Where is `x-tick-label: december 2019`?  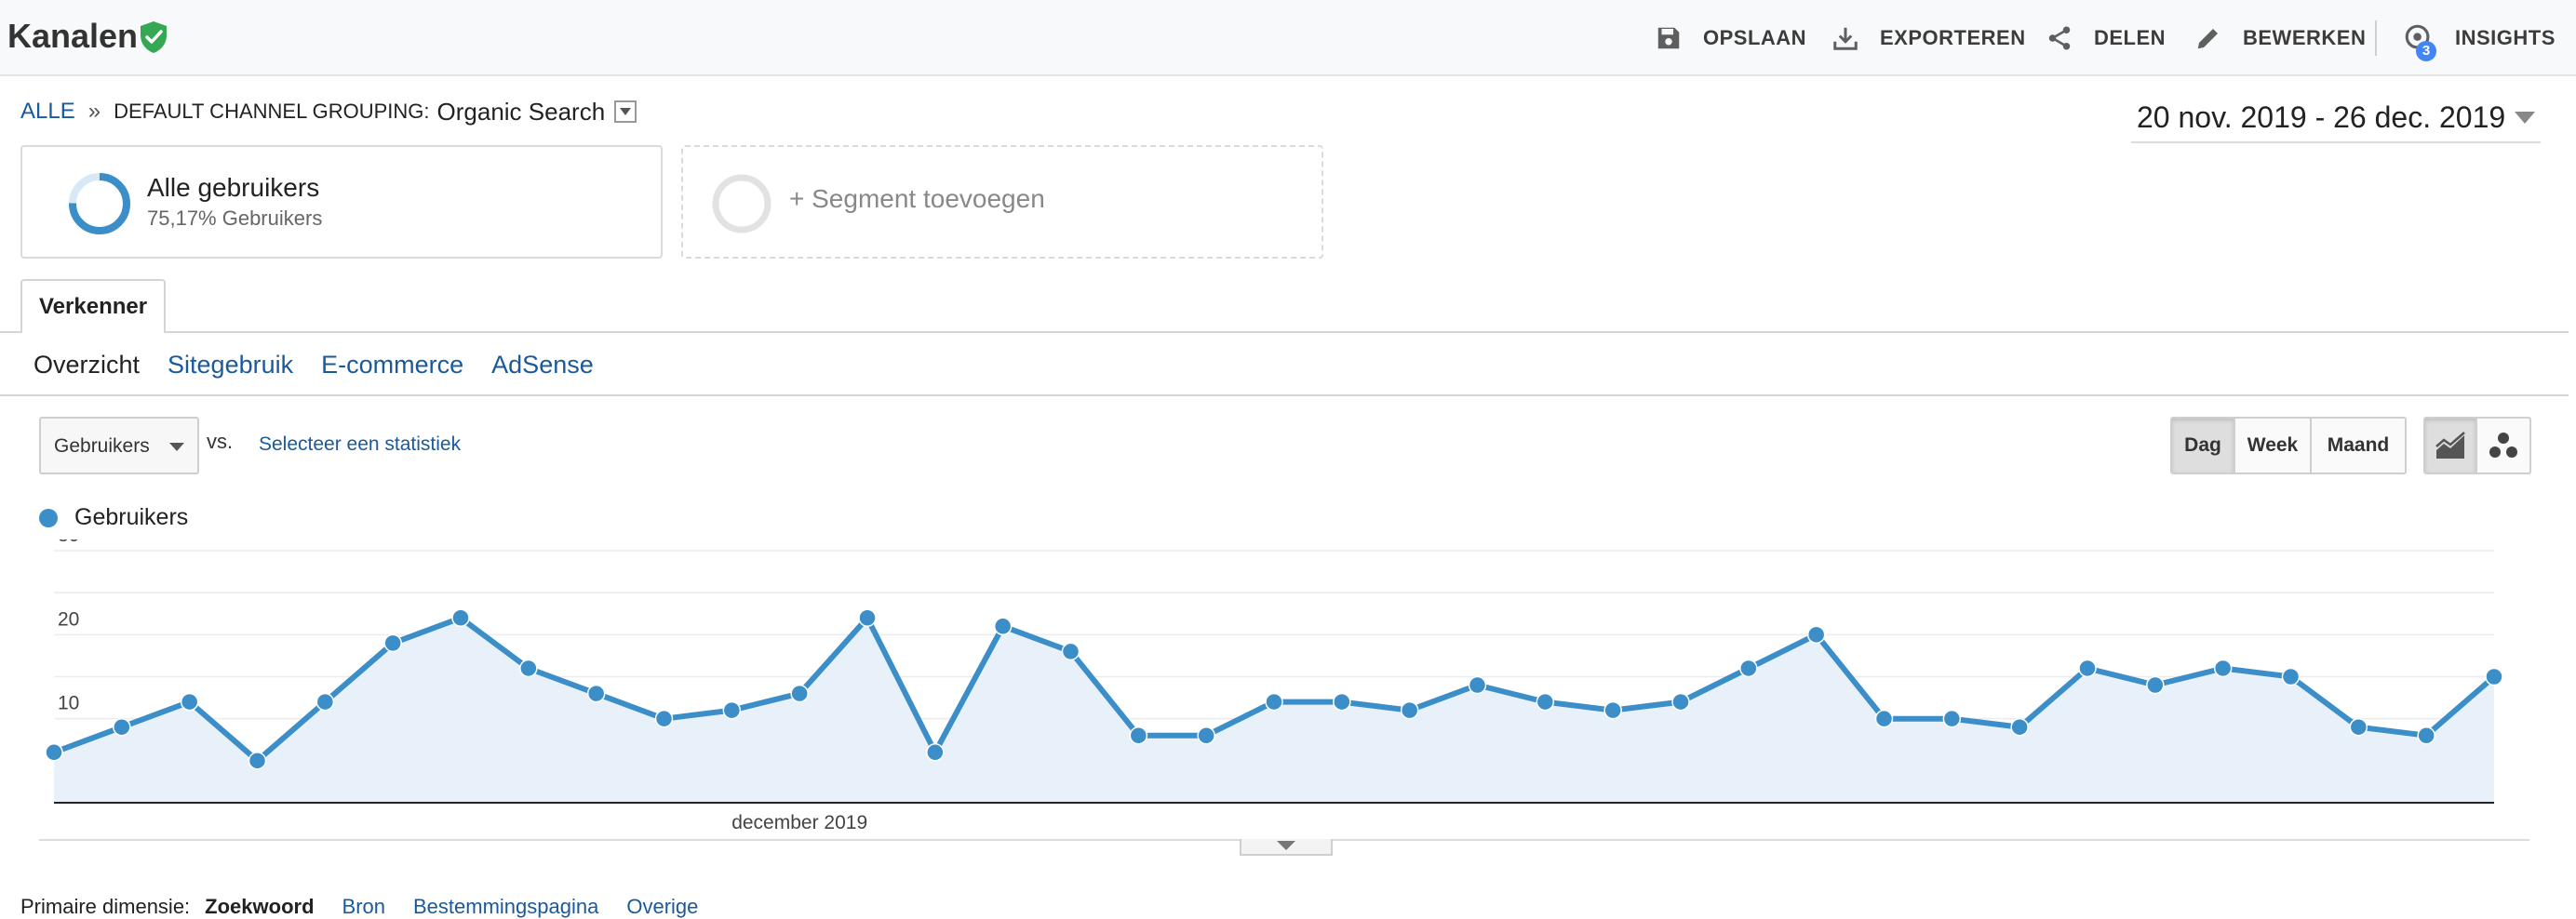 x-tick-label: december 2019 is located at coordinates (799, 822).